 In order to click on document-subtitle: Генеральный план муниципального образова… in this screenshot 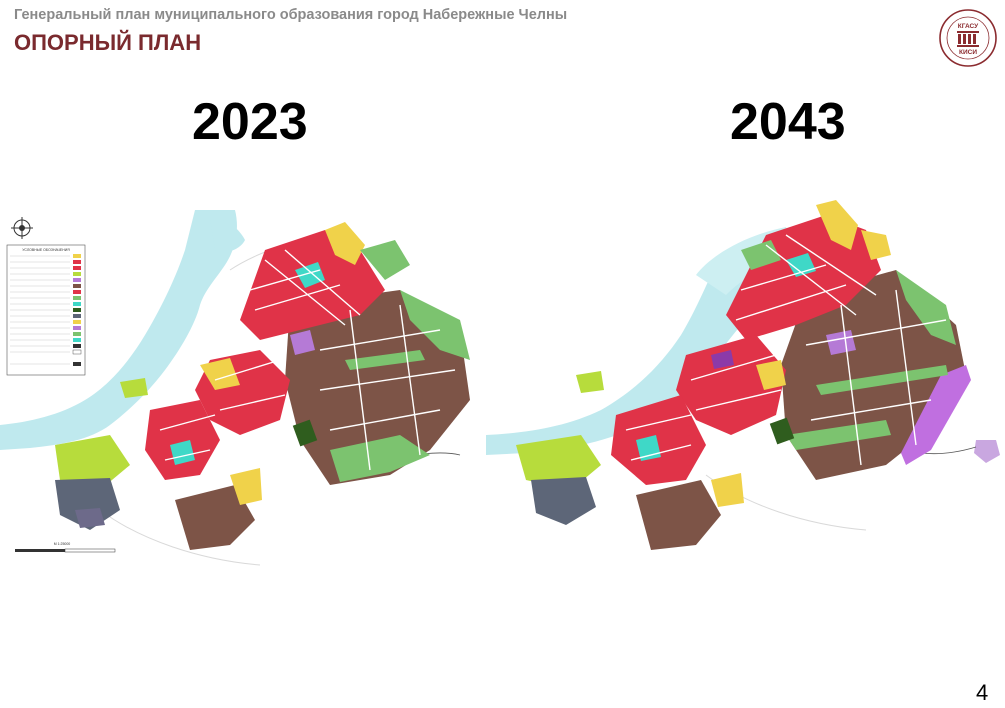, I will do `click(291, 15)`.